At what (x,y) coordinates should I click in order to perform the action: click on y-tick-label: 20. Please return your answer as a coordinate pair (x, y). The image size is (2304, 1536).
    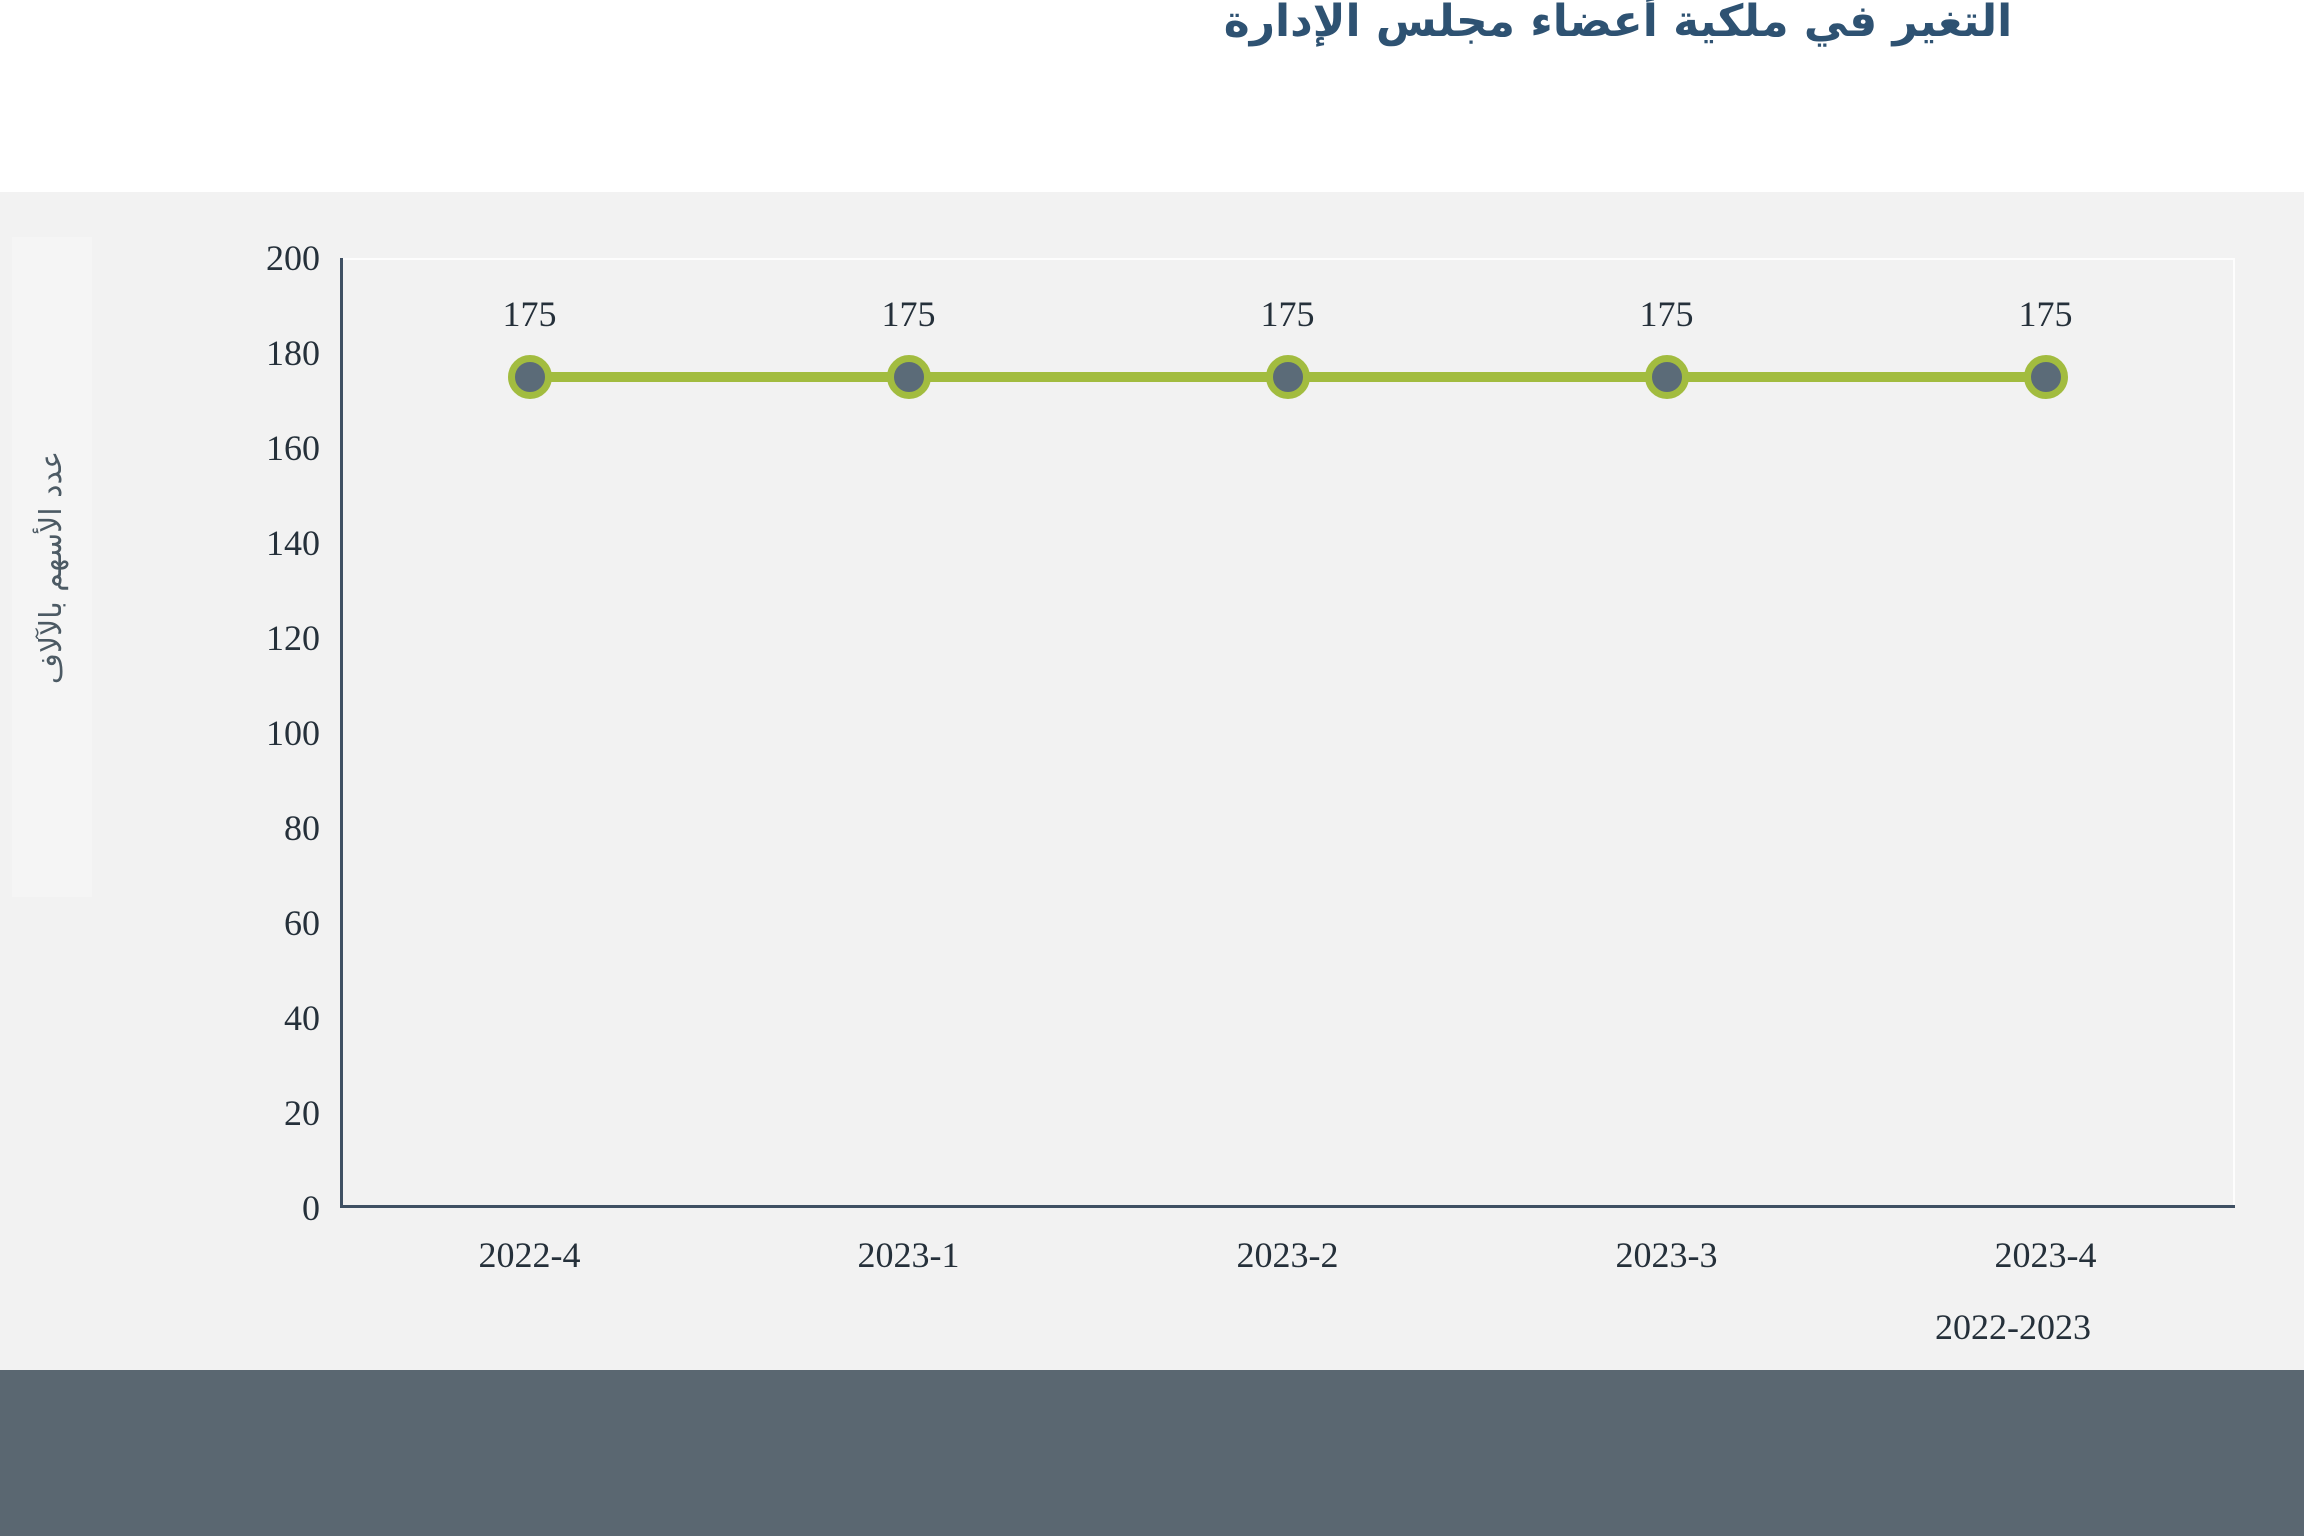
    Looking at the image, I should click on (302, 1113).